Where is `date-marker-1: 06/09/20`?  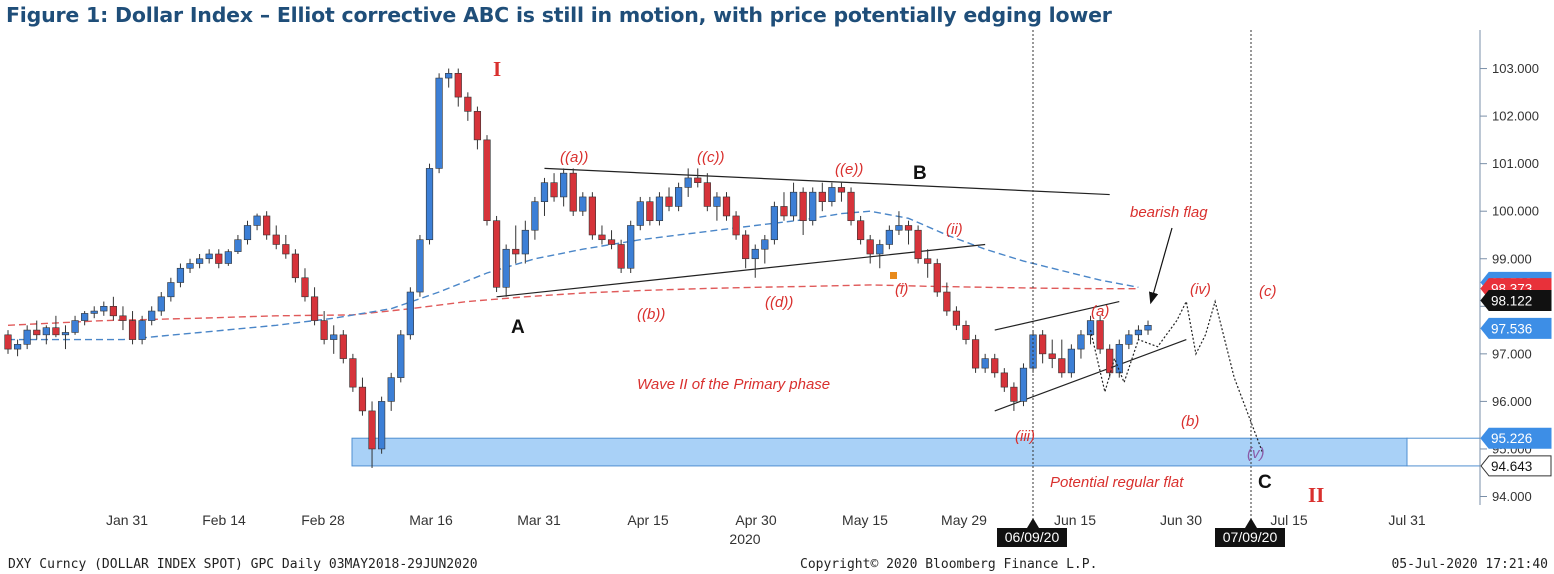
date-marker-1: 06/09/20 is located at coordinates (1032, 532).